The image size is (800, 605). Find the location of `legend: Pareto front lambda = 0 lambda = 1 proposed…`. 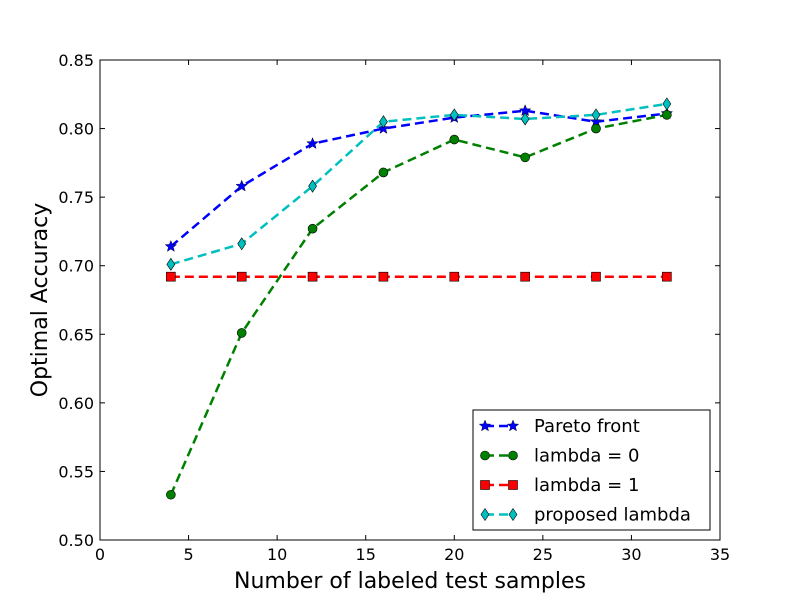

legend: Pareto front lambda = 0 lambda = 1 proposed… is located at coordinates (591, 470).